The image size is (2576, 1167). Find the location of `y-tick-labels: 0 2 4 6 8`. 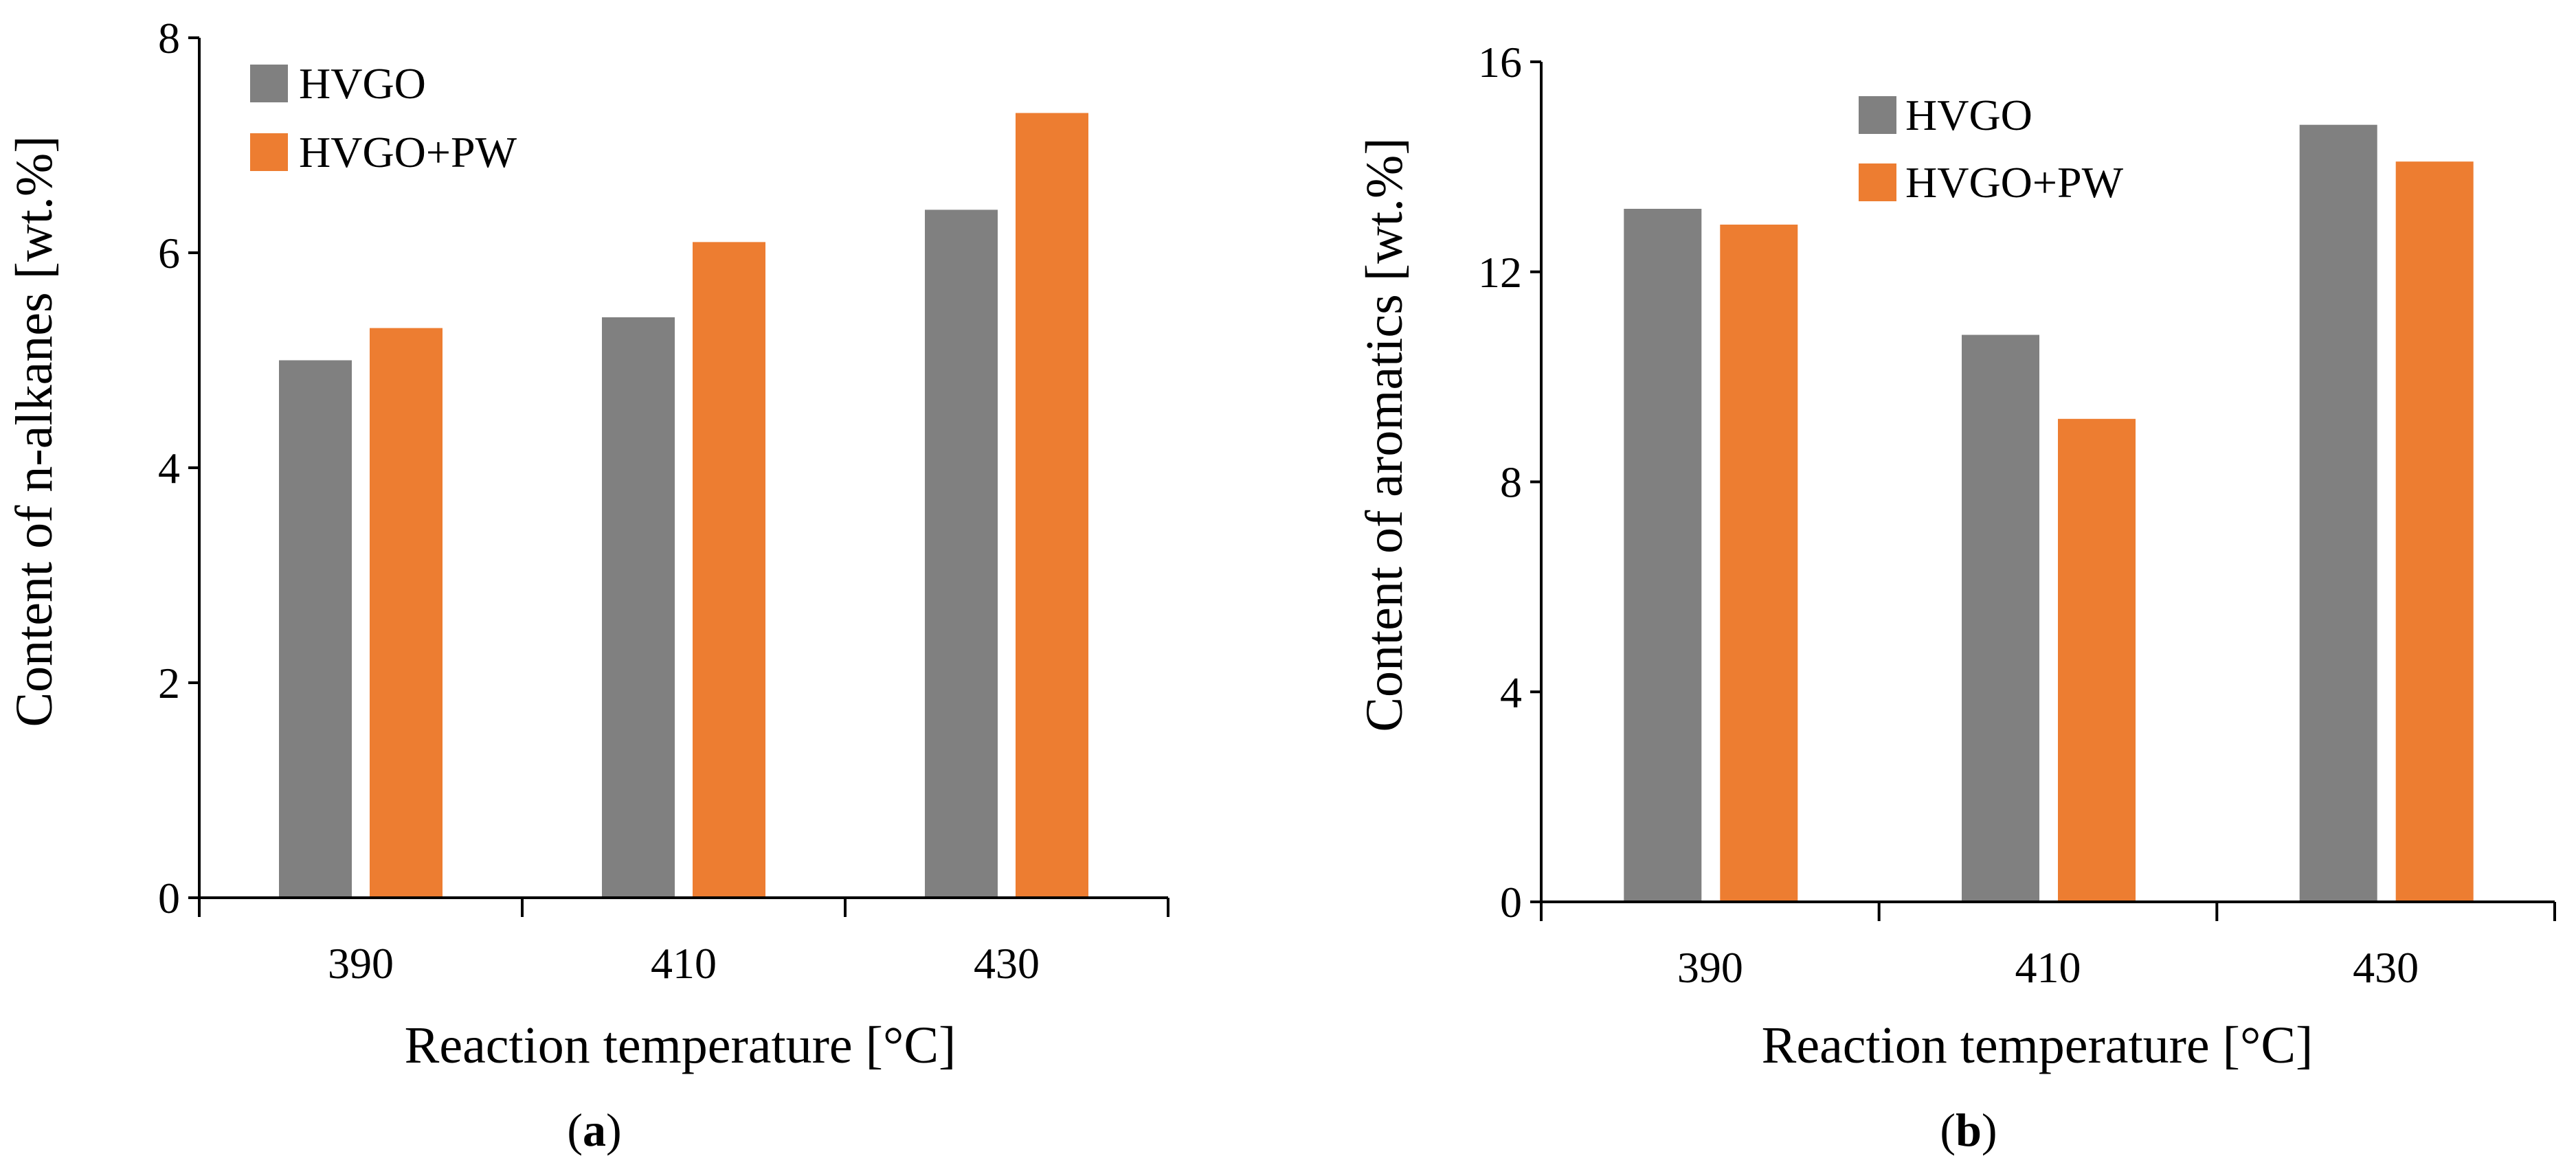

y-tick-labels: 0 2 4 6 8 is located at coordinates (169, 468).